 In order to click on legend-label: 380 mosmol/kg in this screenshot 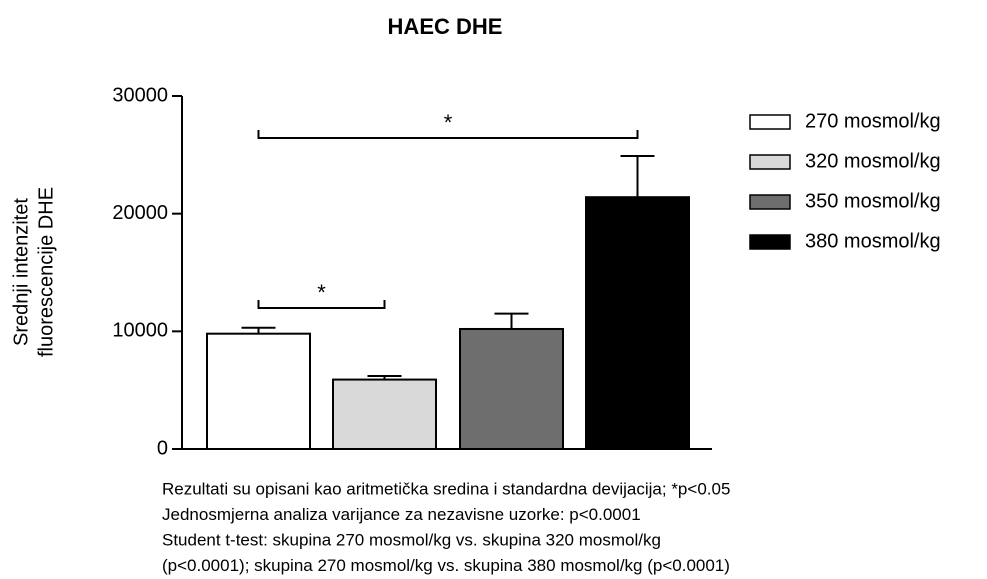, I will do `click(873, 241)`.